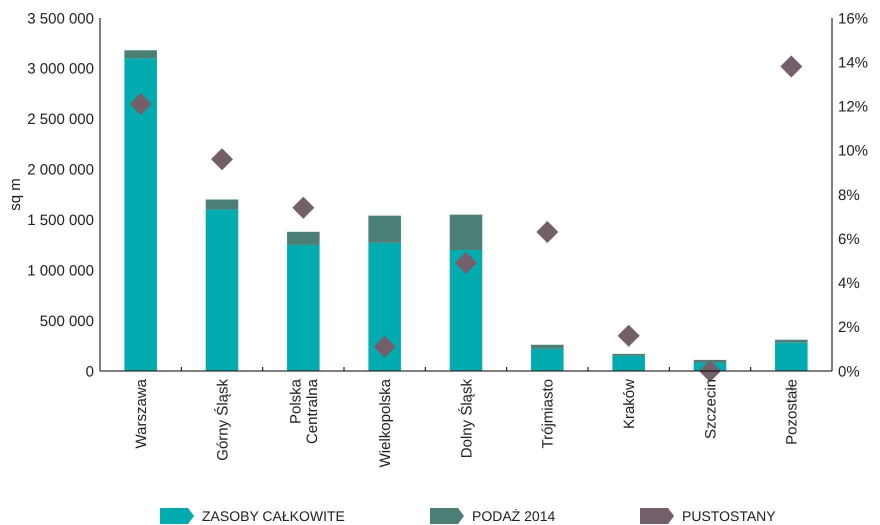 This screenshot has height=525, width=880. What do you see at coordinates (60, 19) in the screenshot?
I see `y-tick-label: 3 500 000` at bounding box center [60, 19].